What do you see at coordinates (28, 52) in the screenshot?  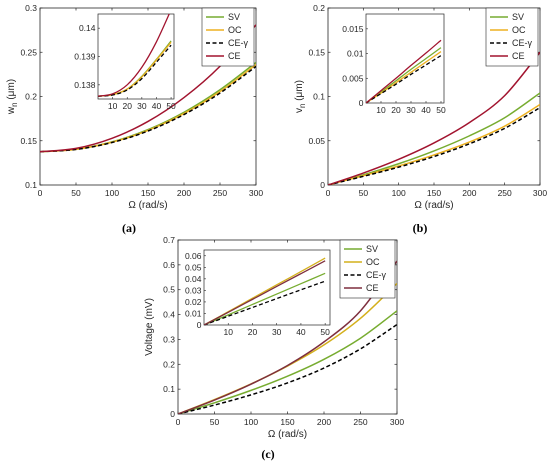 I see `y-tick-label: 0.25` at bounding box center [28, 52].